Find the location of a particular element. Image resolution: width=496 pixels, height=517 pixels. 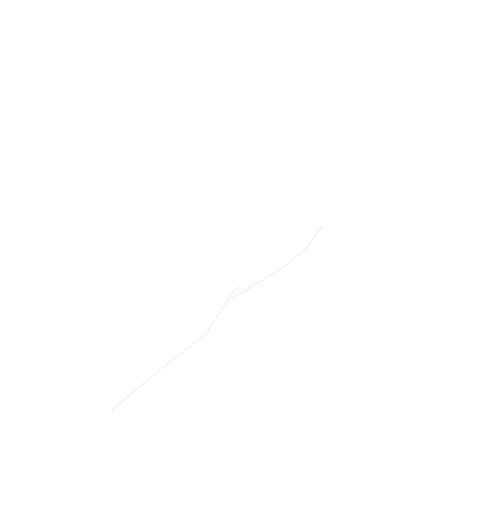

faint-scribble is located at coordinates (245, 291).